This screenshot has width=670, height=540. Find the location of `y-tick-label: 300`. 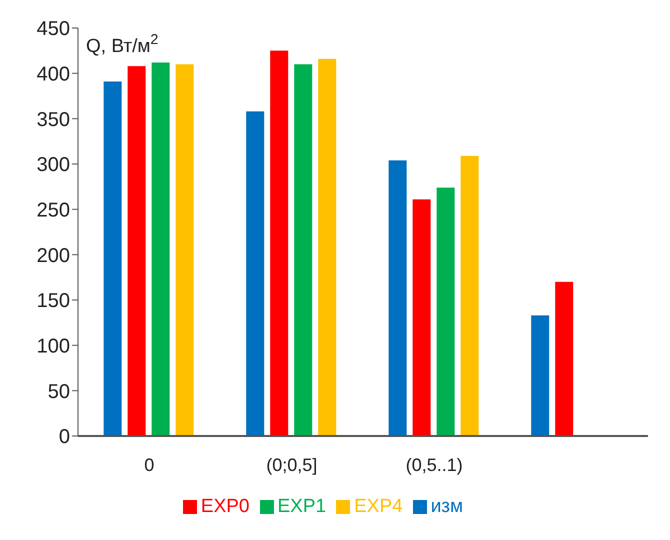

y-tick-label: 300 is located at coordinates (53, 165).